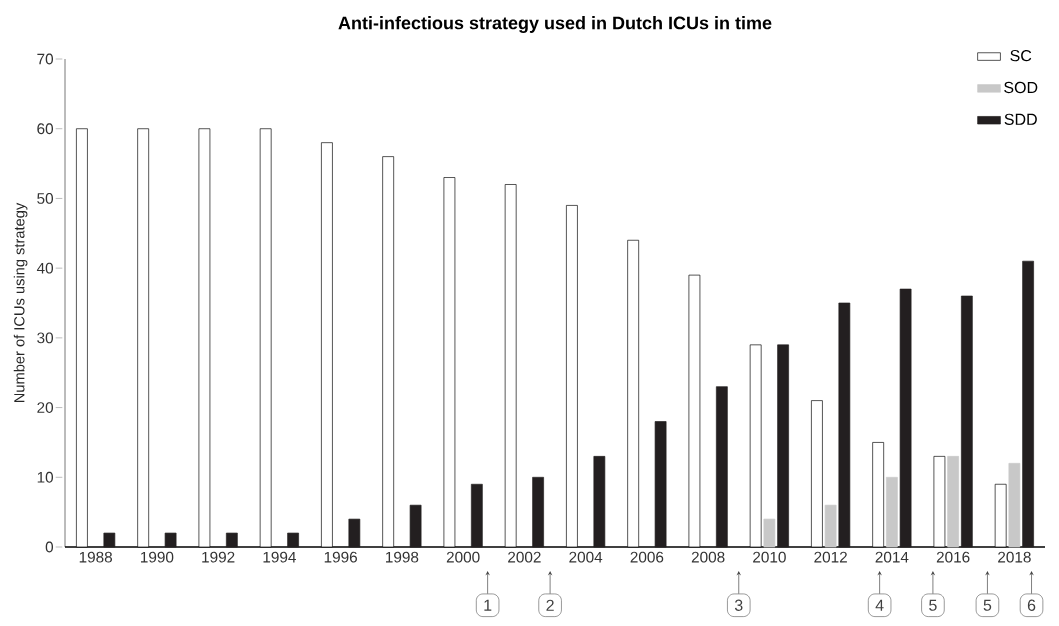 The image size is (1059, 626). What do you see at coordinates (708, 557) in the screenshot?
I see `x-tick-label: 2008` at bounding box center [708, 557].